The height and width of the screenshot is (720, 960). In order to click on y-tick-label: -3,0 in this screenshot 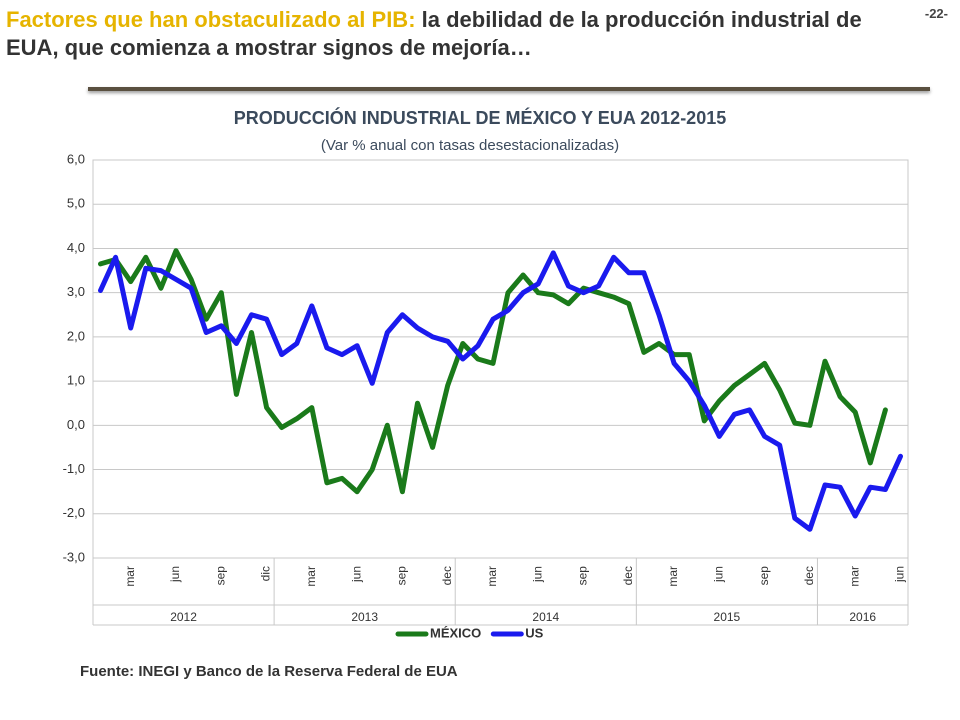, I will do `click(74, 556)`.